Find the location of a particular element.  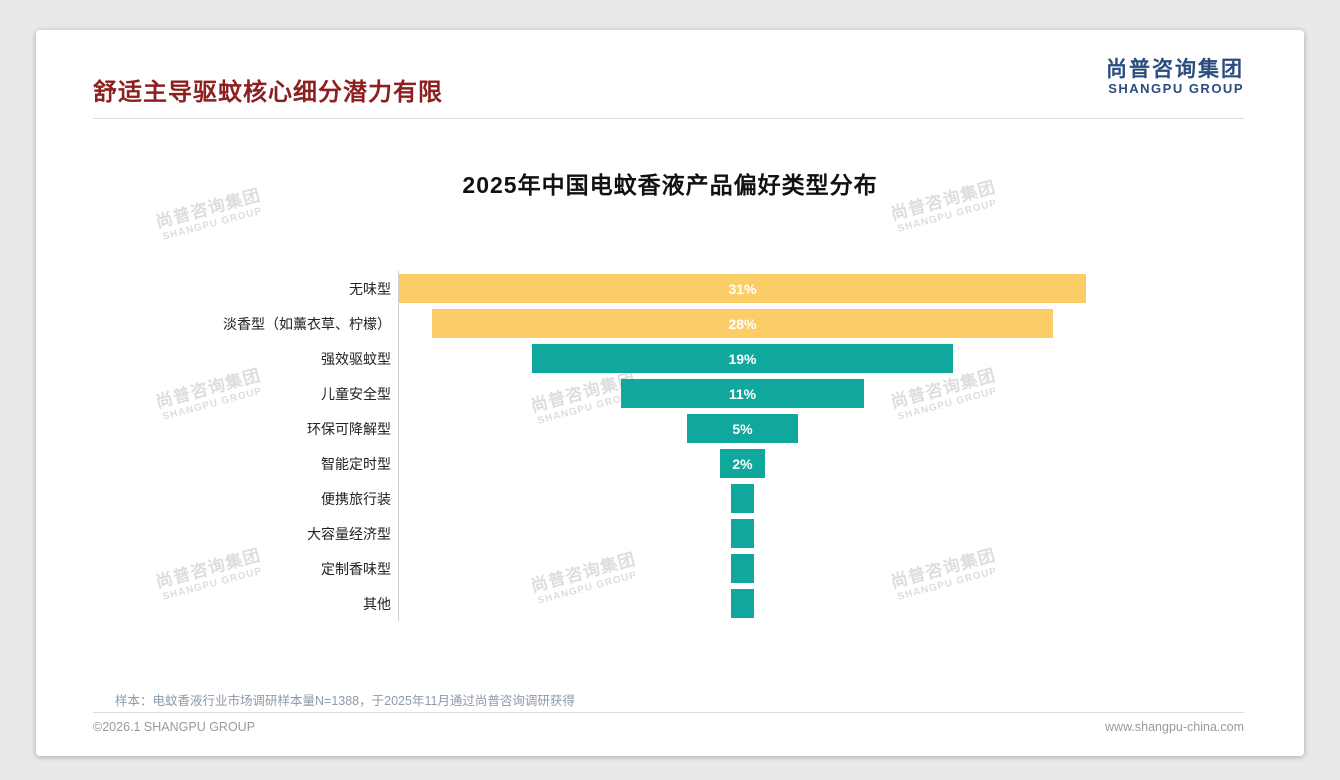

footer-divider is located at coordinates (668, 712).